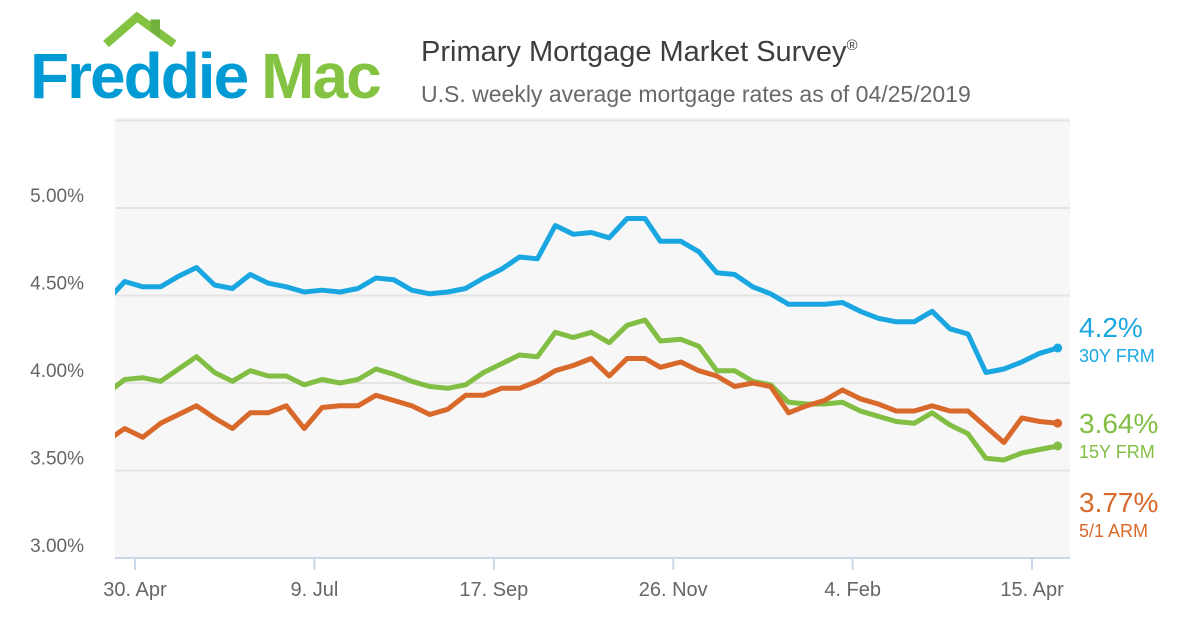 This screenshot has height=630, width=1200. I want to click on series-value-15y-frm: 3.64%, so click(1119, 423).